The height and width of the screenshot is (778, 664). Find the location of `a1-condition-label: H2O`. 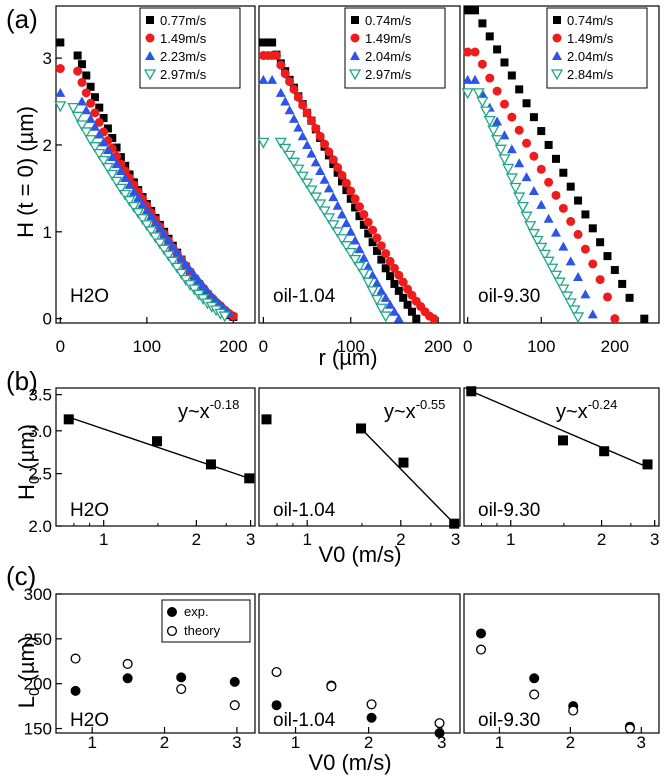

a1-condition-label: H2O is located at coordinates (89, 296).